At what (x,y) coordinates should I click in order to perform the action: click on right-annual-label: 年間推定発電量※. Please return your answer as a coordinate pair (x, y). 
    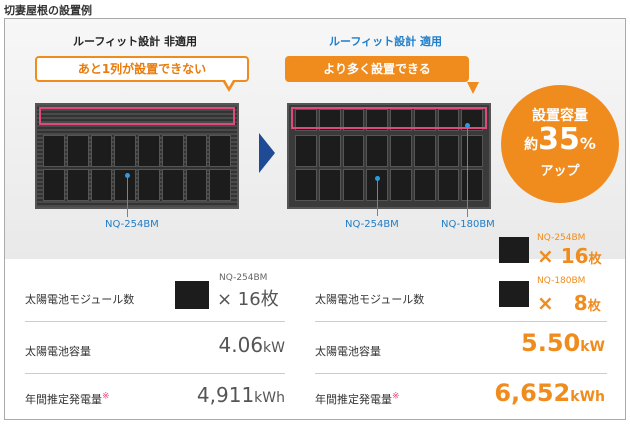
    Looking at the image, I should click on (357, 398).